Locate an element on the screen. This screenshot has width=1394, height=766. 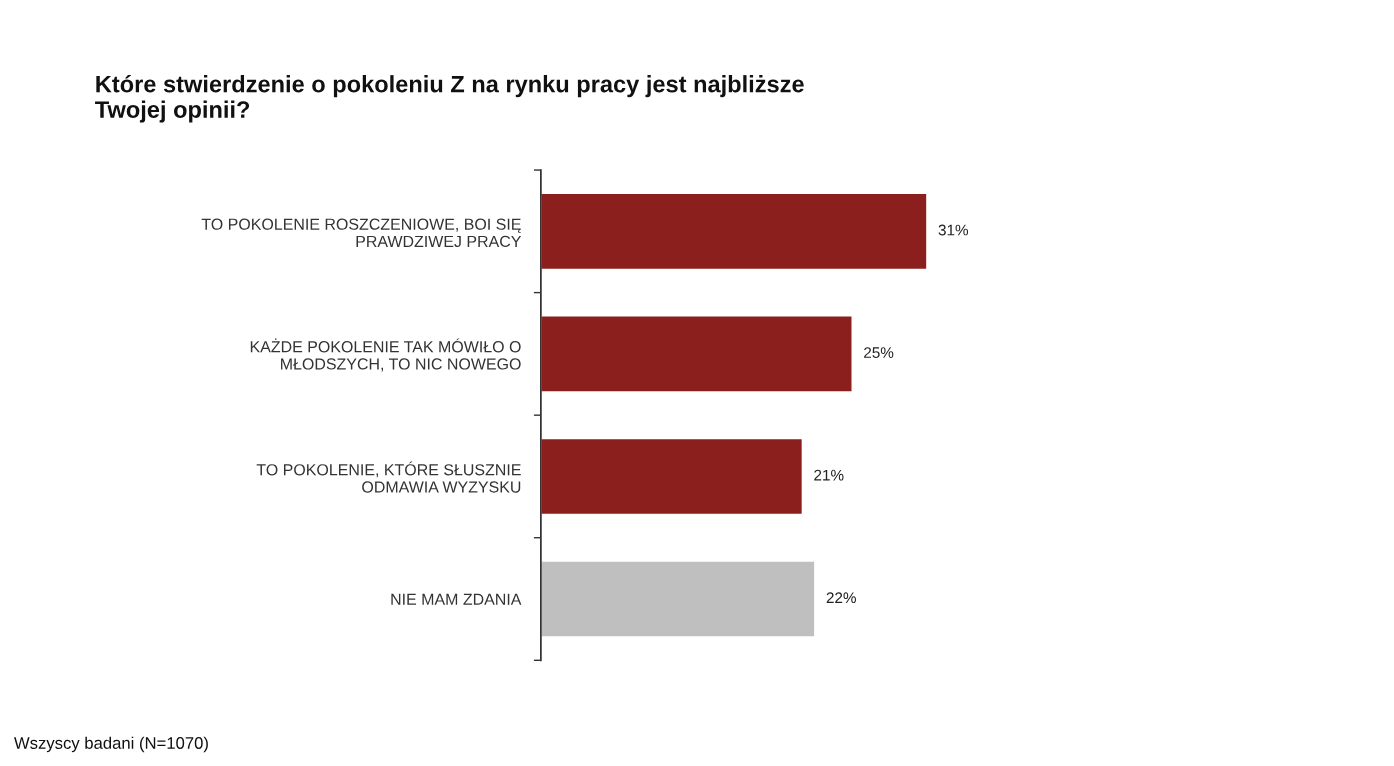
chart-title: Które stwierdzenie o pokoleniu Z na rynku pracy jest najbliższe Twojej opinii? is located at coordinates (449, 98).